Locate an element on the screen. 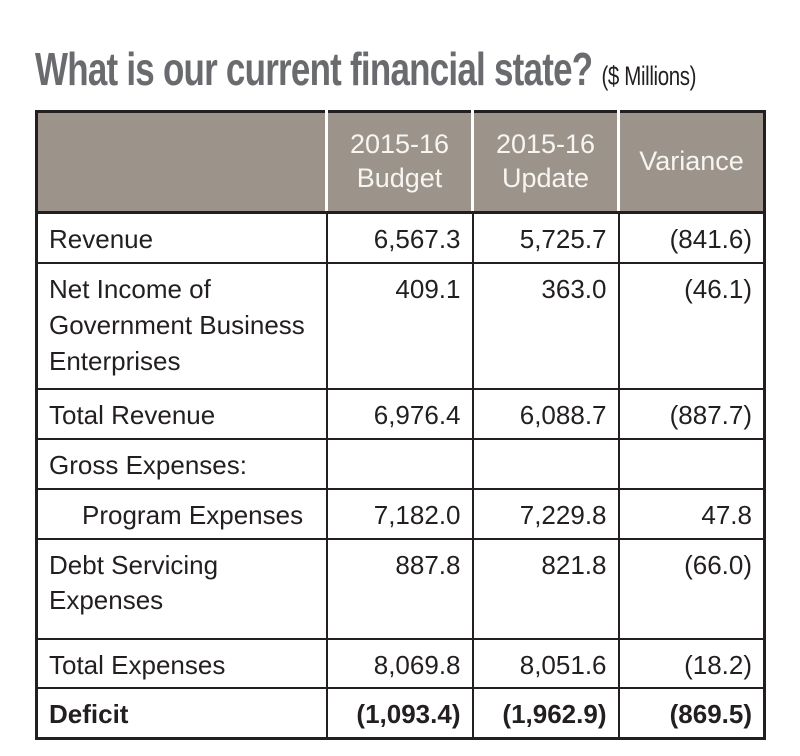 The image size is (800, 756). budget-cell: 8,069.8 is located at coordinates (399, 663).